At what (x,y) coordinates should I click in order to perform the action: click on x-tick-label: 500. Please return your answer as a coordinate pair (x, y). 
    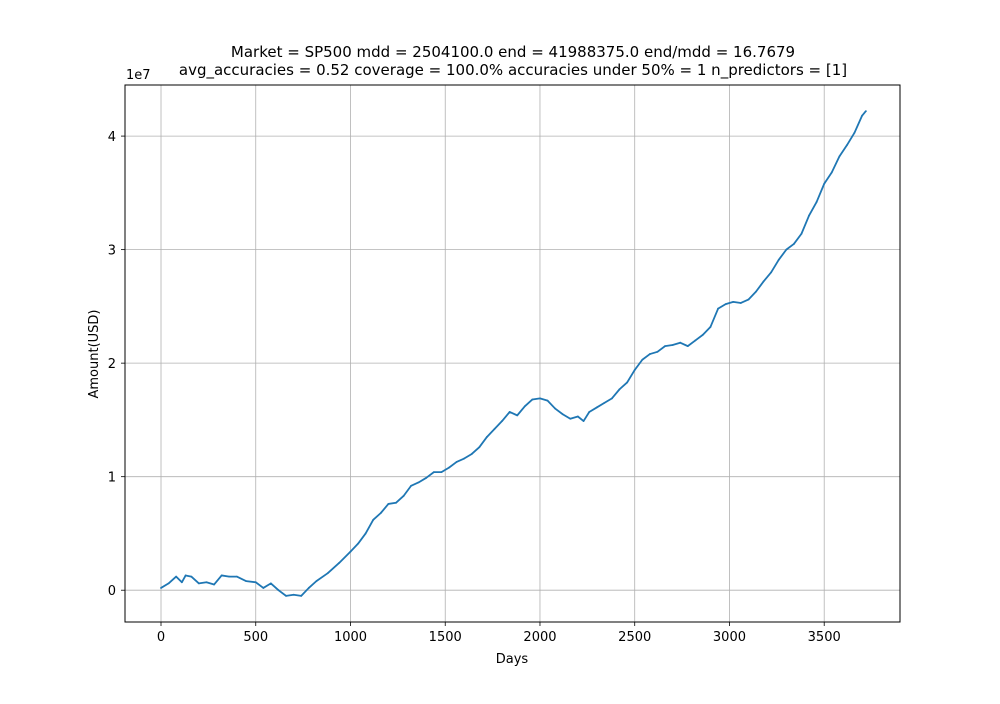
    Looking at the image, I should click on (255, 637).